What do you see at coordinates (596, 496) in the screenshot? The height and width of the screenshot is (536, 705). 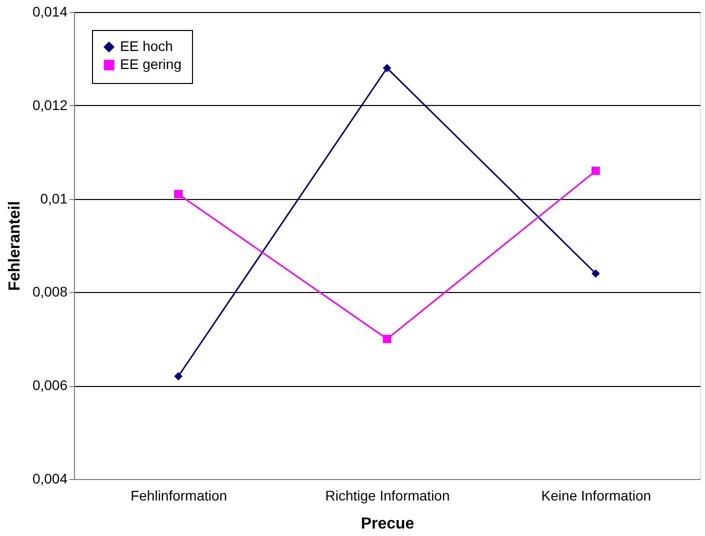 I see `x-tick-label: Keine Information` at bounding box center [596, 496].